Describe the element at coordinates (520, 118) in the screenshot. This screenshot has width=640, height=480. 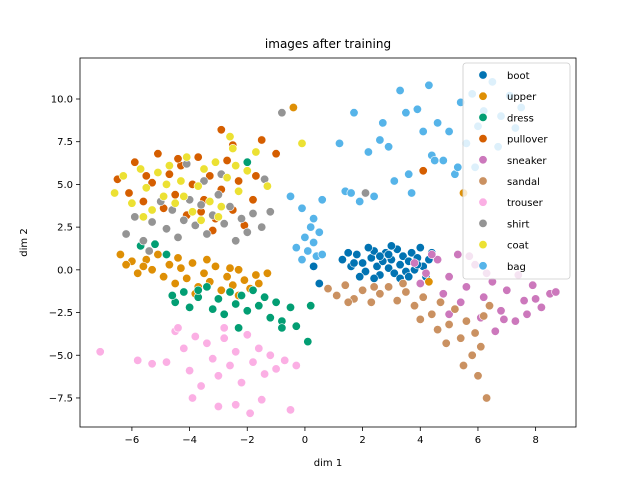
I see `legend-label-dress: dress` at that location.